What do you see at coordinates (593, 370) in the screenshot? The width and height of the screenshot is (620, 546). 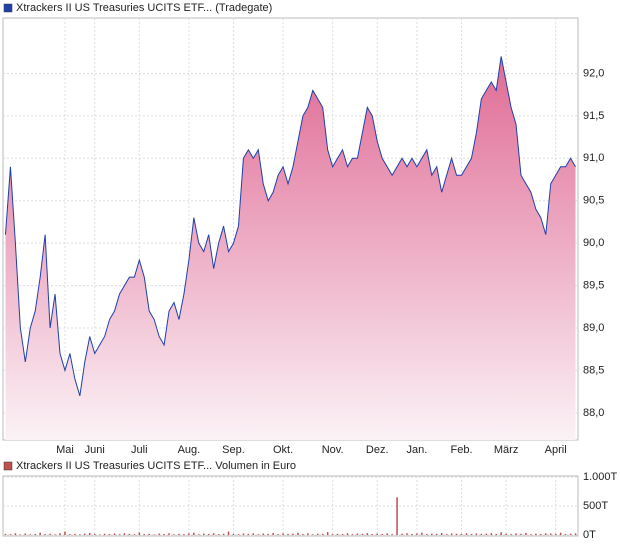 I see `y-tick-label: 88,5` at bounding box center [593, 370].